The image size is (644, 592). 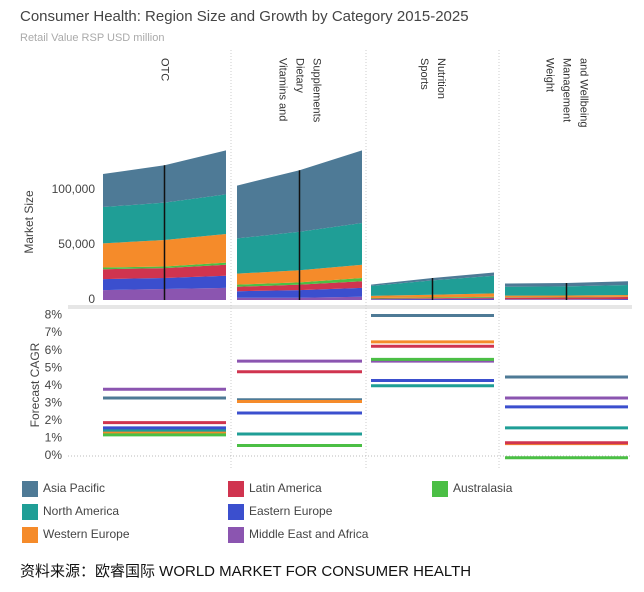 I want to click on panel-title: Supplements, so click(x=317, y=90).